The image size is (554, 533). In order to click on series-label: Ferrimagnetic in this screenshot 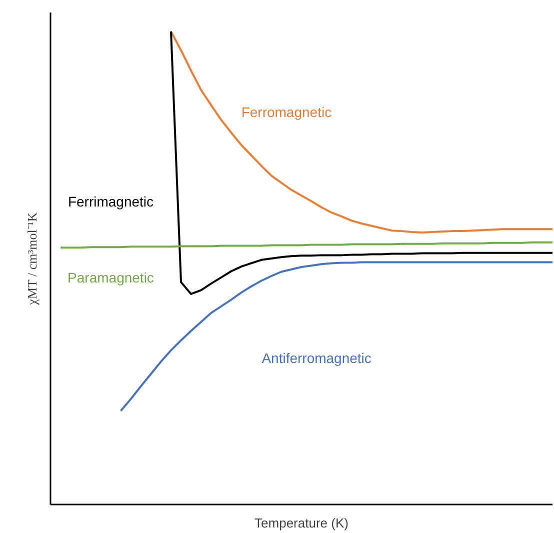, I will do `click(111, 202)`.